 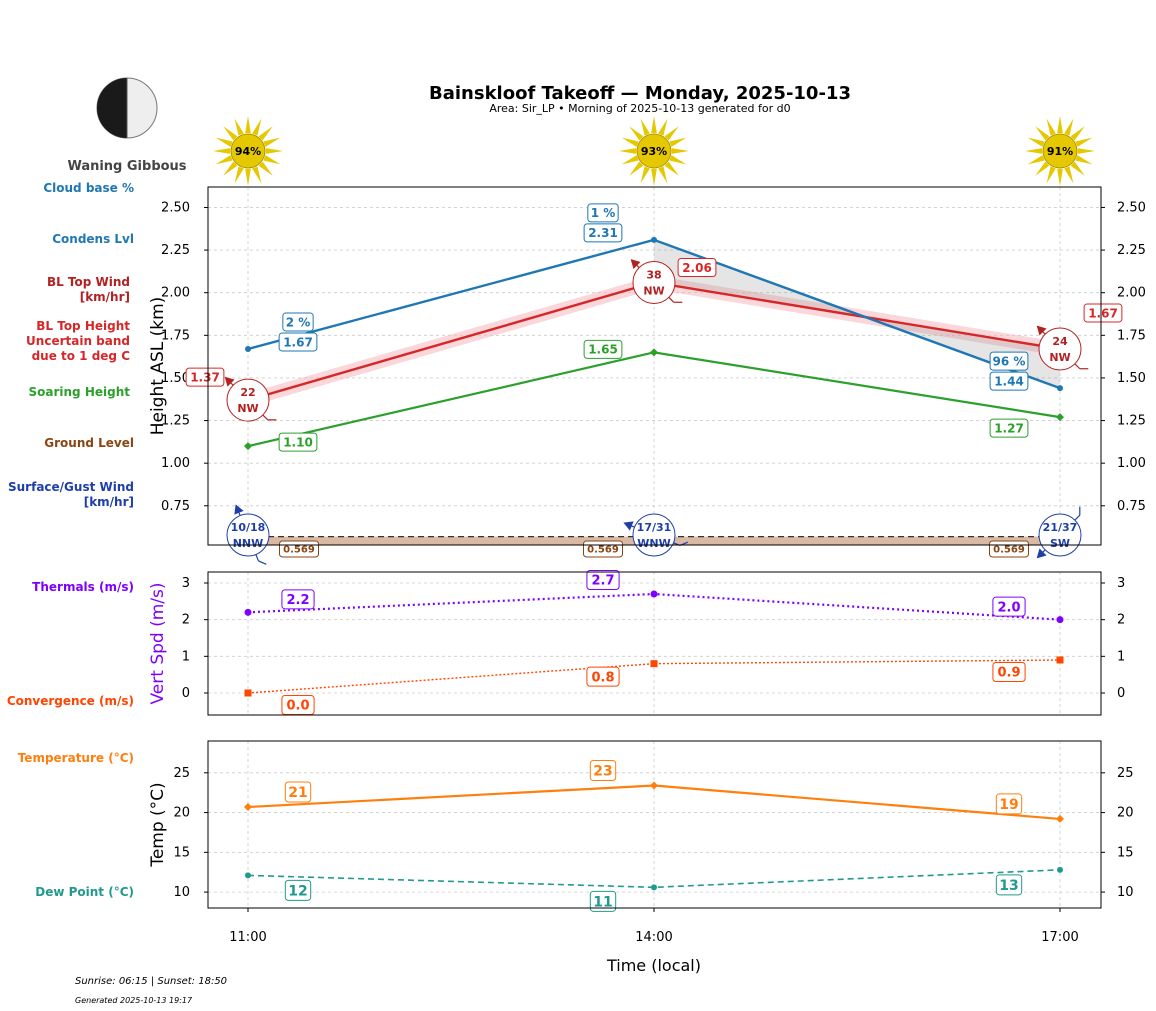 I want to click on temp-tick-left: 25, so click(x=181, y=773).